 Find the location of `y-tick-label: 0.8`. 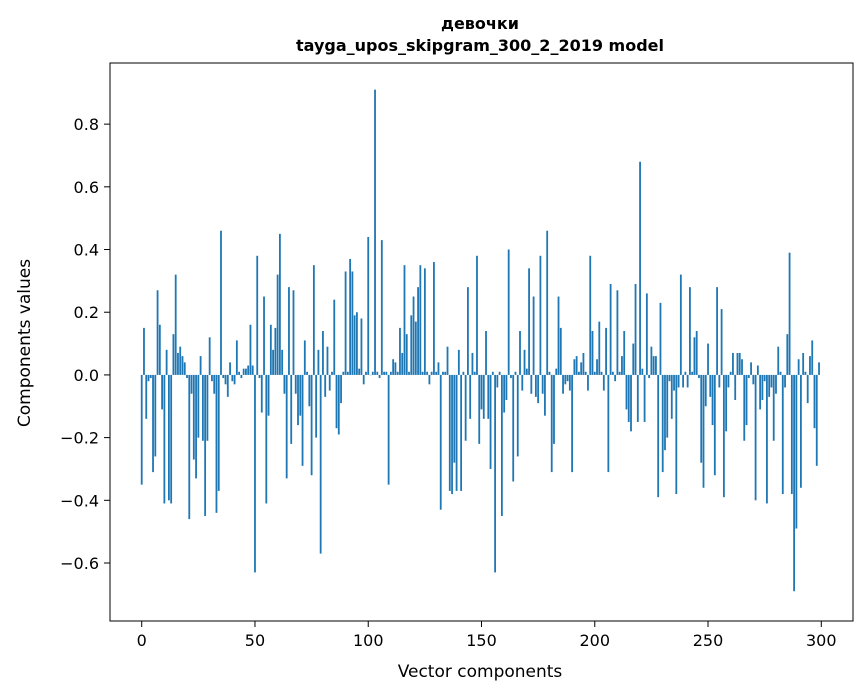

y-tick-label: 0.8 is located at coordinates (86, 124).